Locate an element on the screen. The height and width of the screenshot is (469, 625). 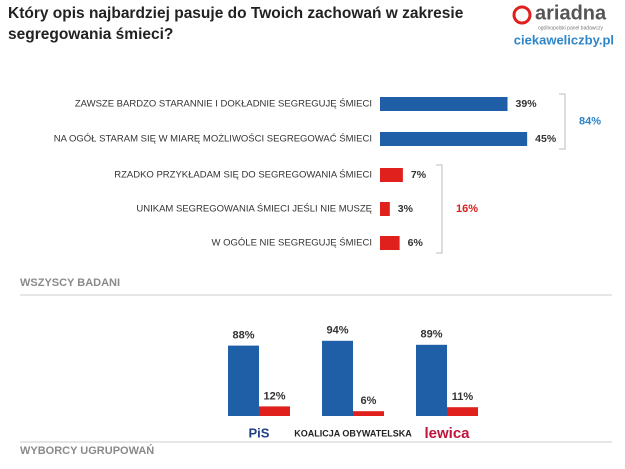
category-label: W OGÓLE NIE SEGREGUJĘ ŚMIECI is located at coordinates (292, 243).